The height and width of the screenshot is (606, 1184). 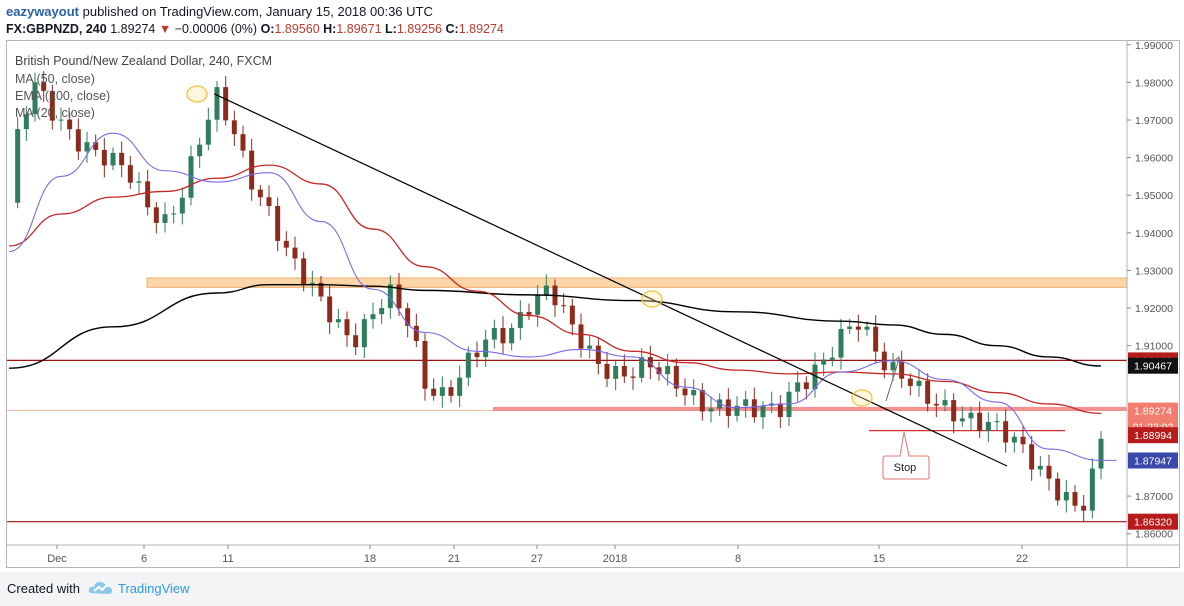 I want to click on x-tick-label: 27, so click(x=537, y=559).